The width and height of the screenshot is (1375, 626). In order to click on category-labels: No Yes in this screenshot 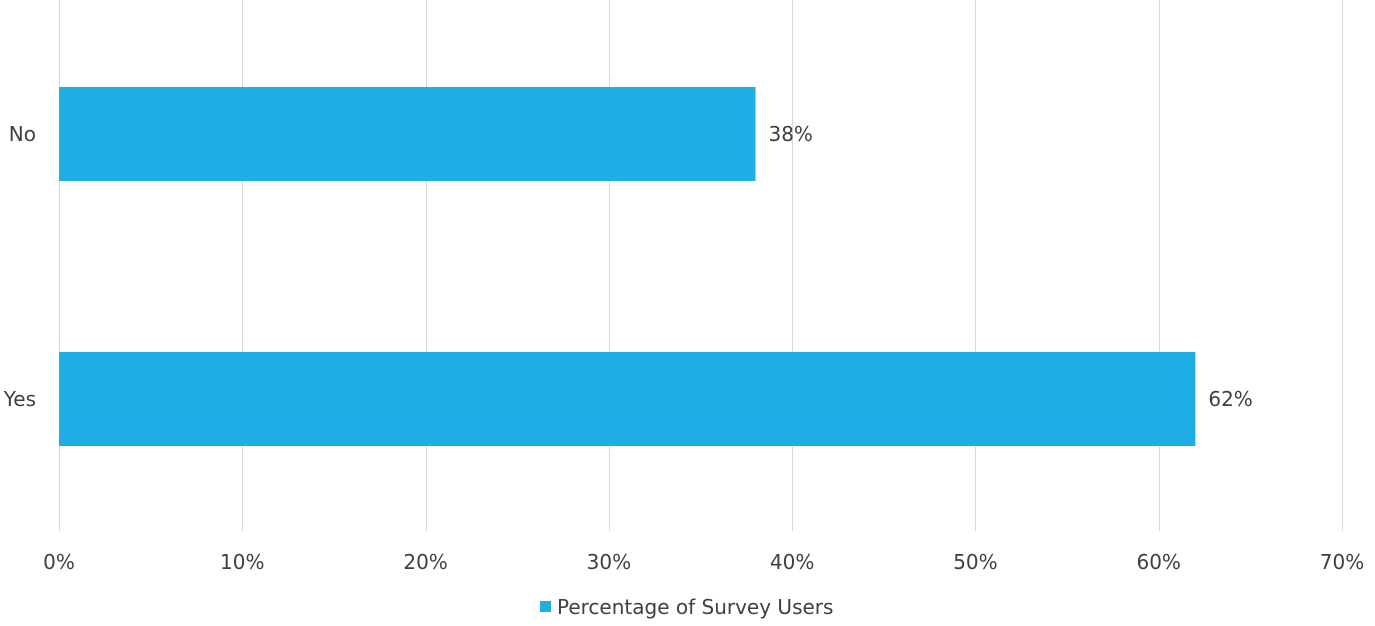, I will do `click(19, 266)`.